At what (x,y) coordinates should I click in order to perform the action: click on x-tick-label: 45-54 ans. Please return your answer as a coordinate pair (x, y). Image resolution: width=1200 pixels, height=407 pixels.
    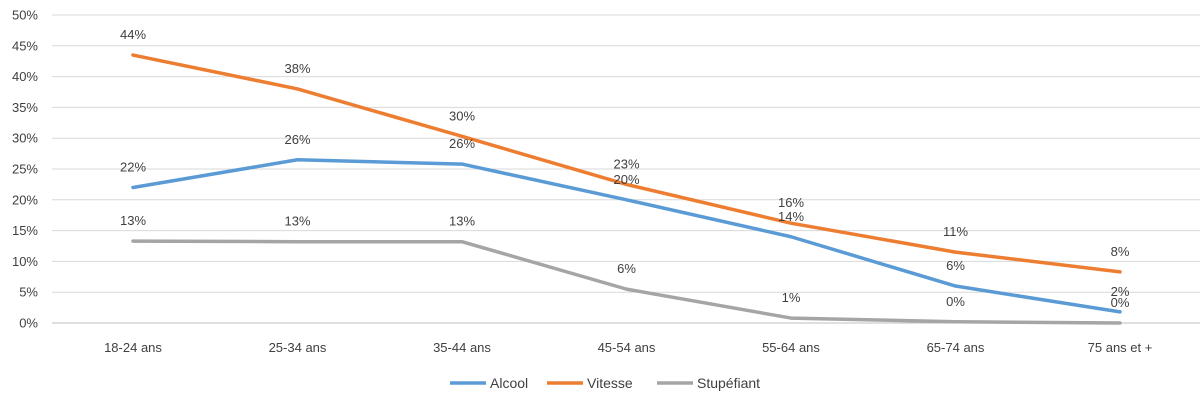
    Looking at the image, I should click on (627, 347).